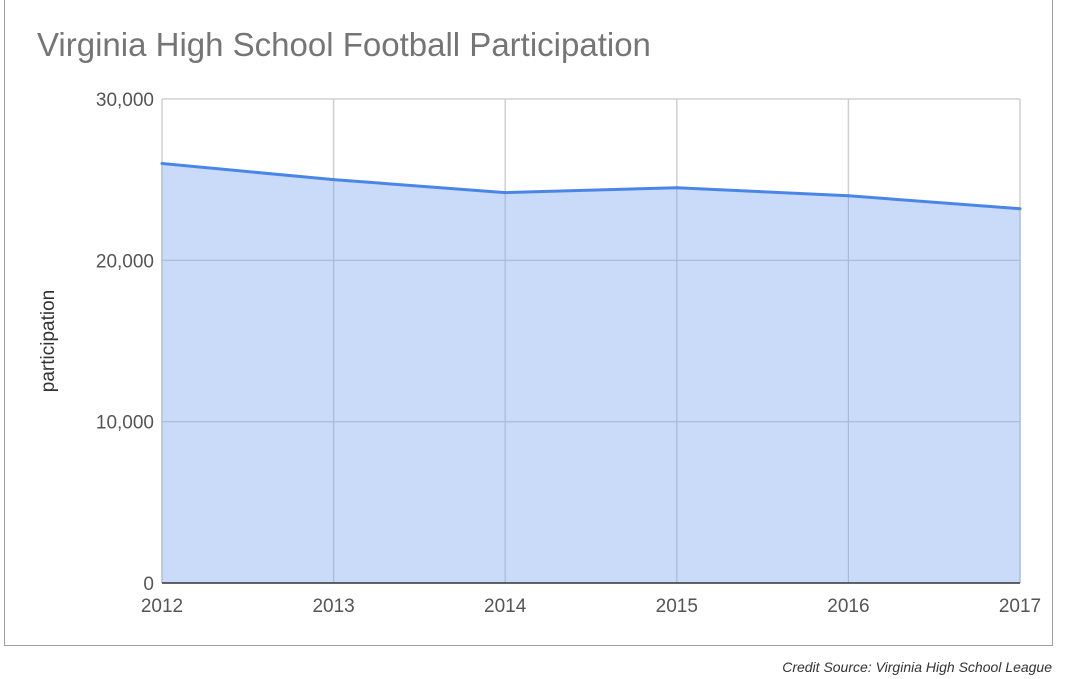 The width and height of the screenshot is (1066, 679). Describe the element at coordinates (591, 186) in the screenshot. I see `series-line` at that location.